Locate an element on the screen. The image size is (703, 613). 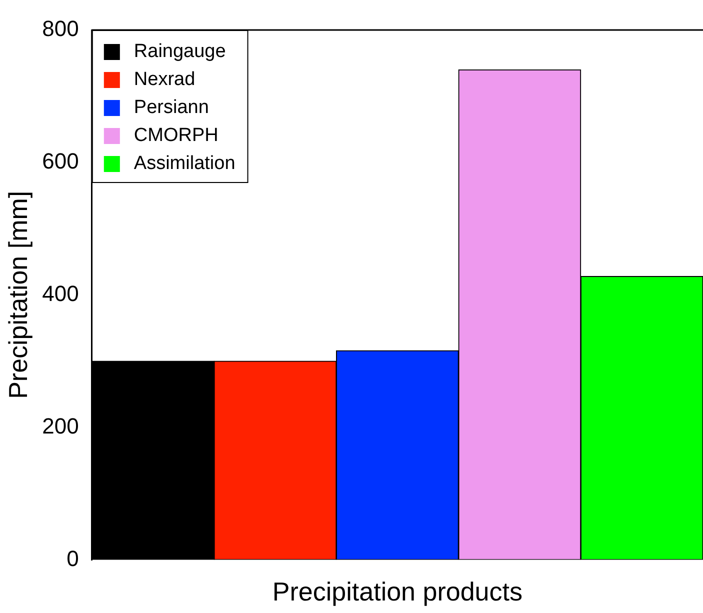
x-axis-title: Precipitation products is located at coordinates (397, 591).